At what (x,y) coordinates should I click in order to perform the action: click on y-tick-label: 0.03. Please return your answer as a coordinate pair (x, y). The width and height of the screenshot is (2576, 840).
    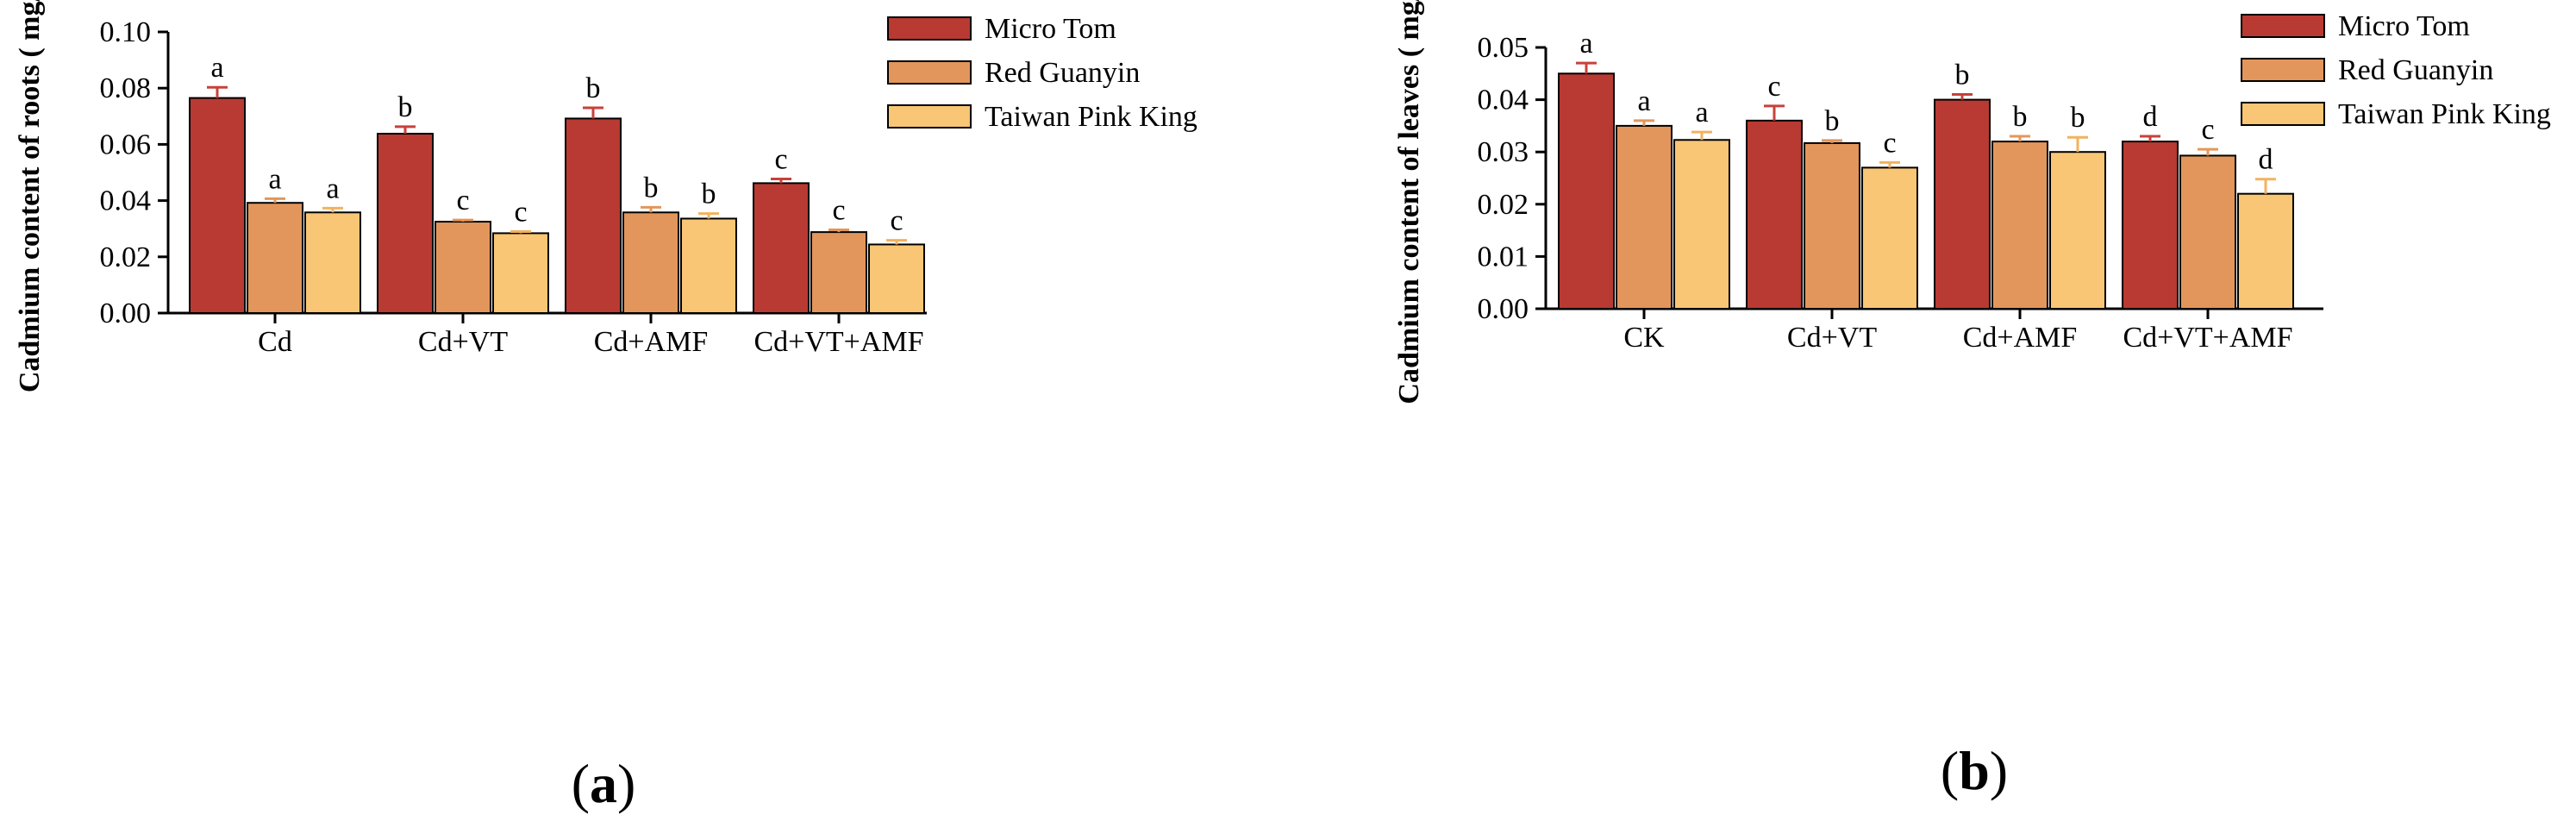
    Looking at the image, I should click on (1504, 152).